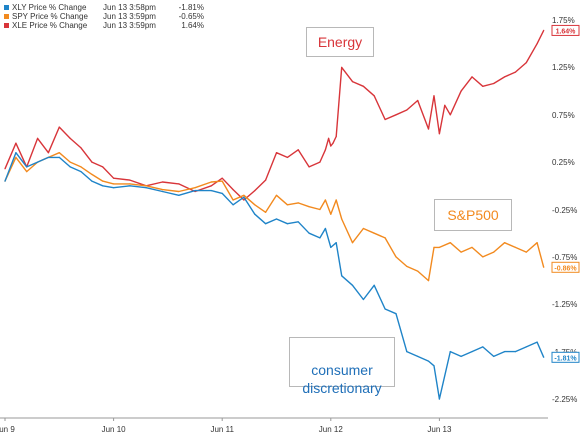 Image resolution: width=580 pixels, height=437 pixels. I want to click on x-tick-label: Jun 13, so click(439, 429).